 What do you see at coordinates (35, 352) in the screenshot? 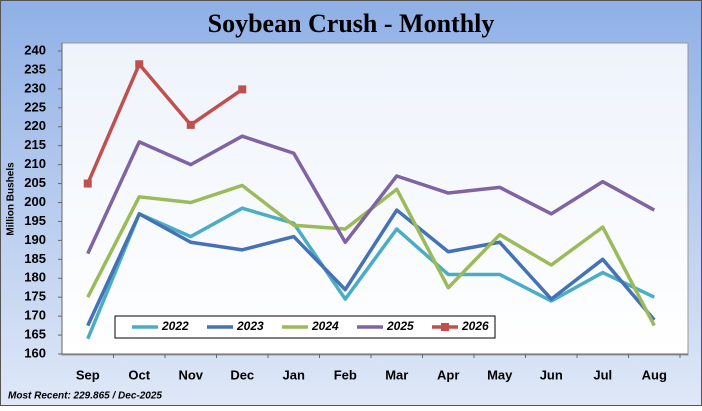
I see `y-tick-label: 160` at bounding box center [35, 352].